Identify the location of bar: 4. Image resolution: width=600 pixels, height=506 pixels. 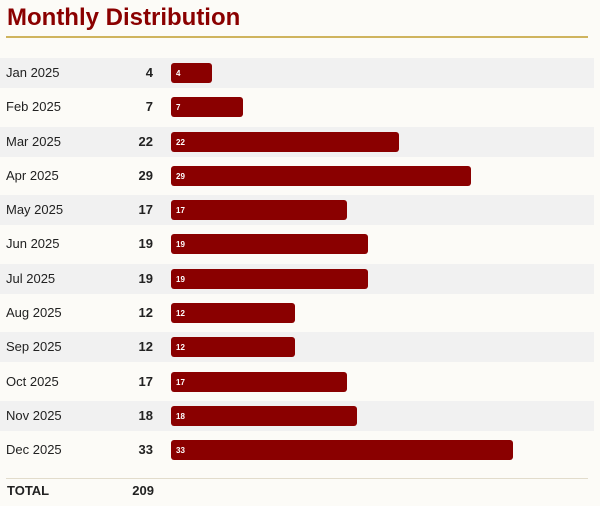
(192, 73).